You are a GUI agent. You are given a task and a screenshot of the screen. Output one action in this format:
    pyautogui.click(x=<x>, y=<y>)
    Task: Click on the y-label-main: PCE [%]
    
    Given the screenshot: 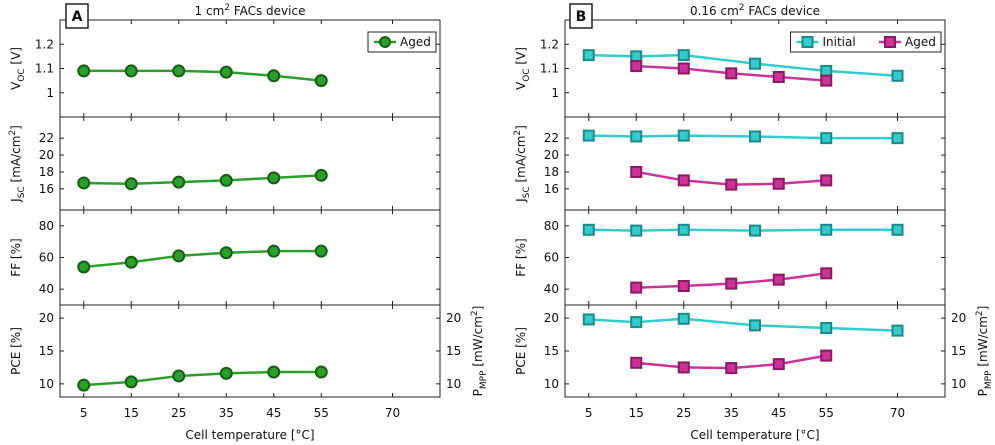 What is the action you would take?
    pyautogui.click(x=521, y=351)
    